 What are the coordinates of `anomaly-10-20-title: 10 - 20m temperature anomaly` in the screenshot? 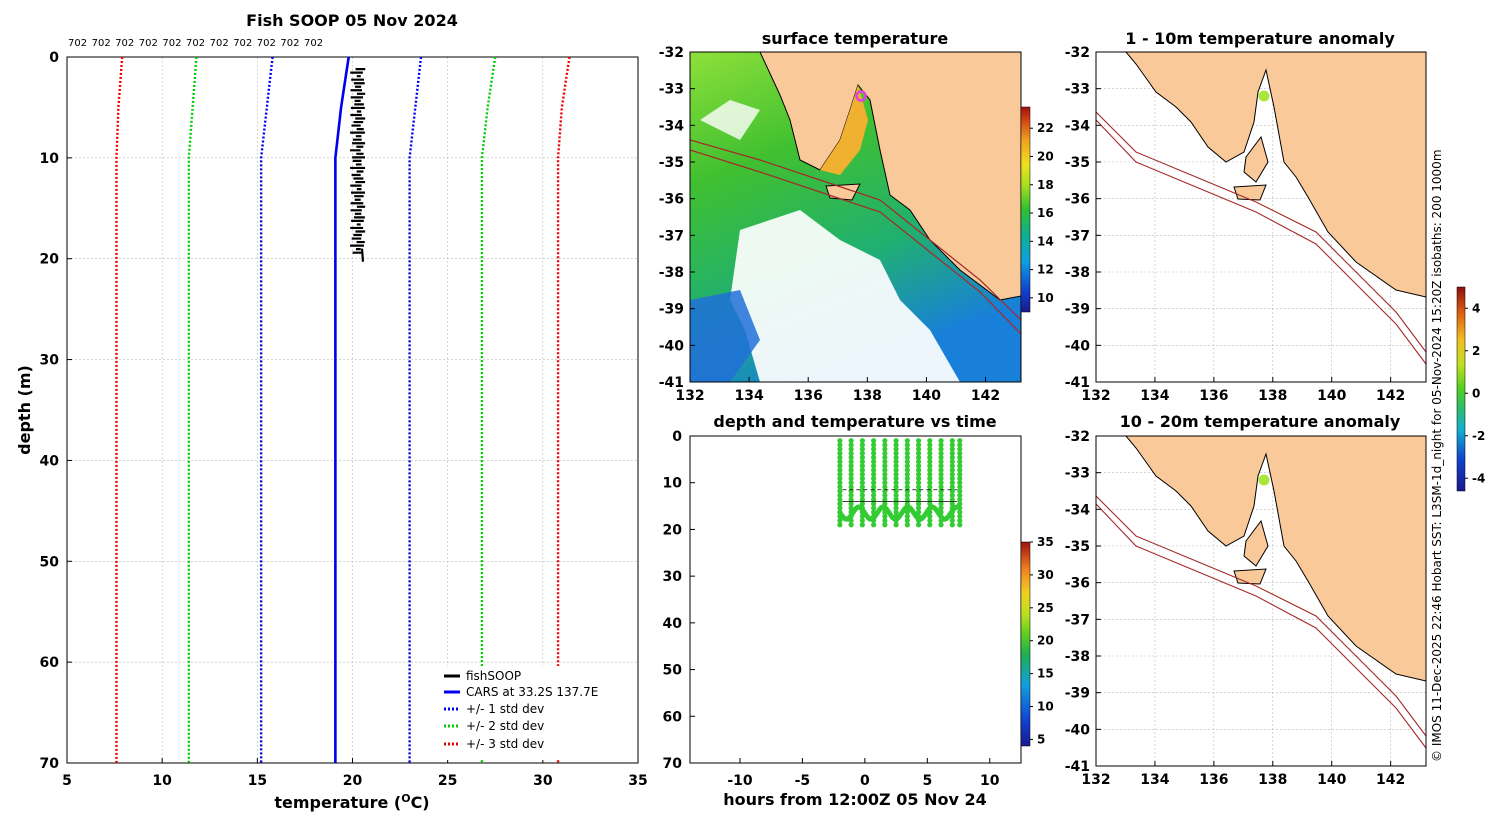 It's located at (1260, 421).